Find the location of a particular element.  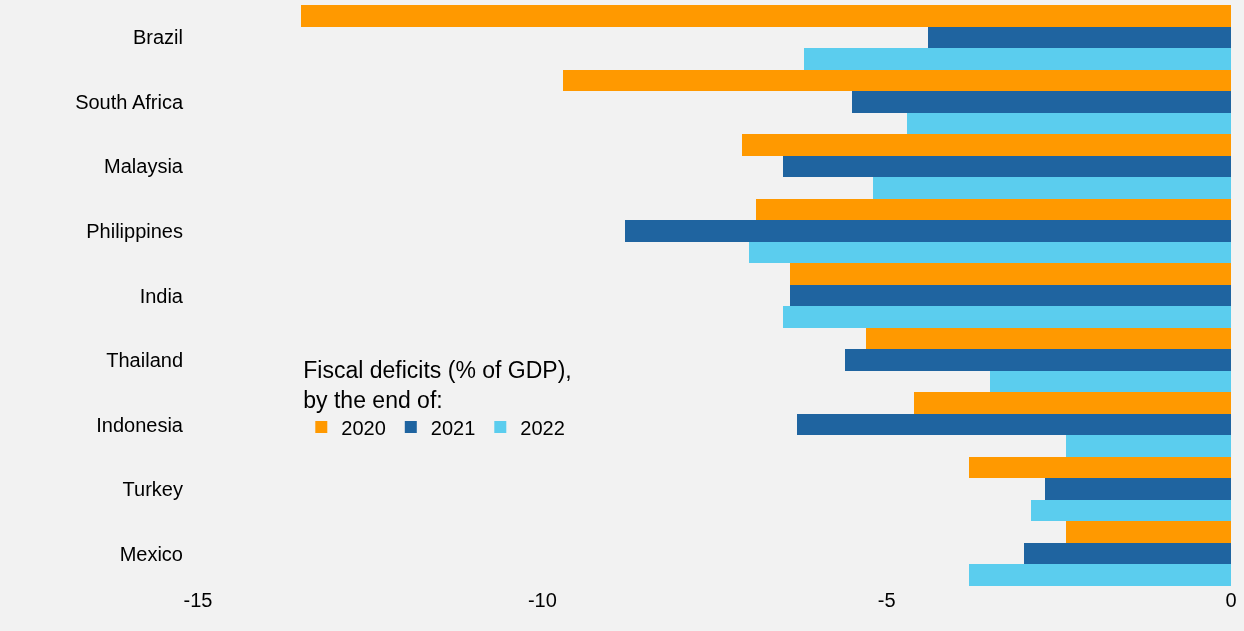

y-tick-label: Philippines is located at coordinates (134, 230).